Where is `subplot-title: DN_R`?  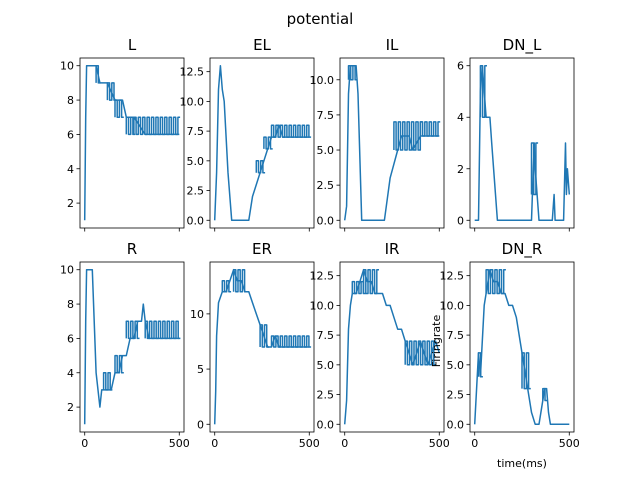
subplot-title: DN_R is located at coordinates (522, 249).